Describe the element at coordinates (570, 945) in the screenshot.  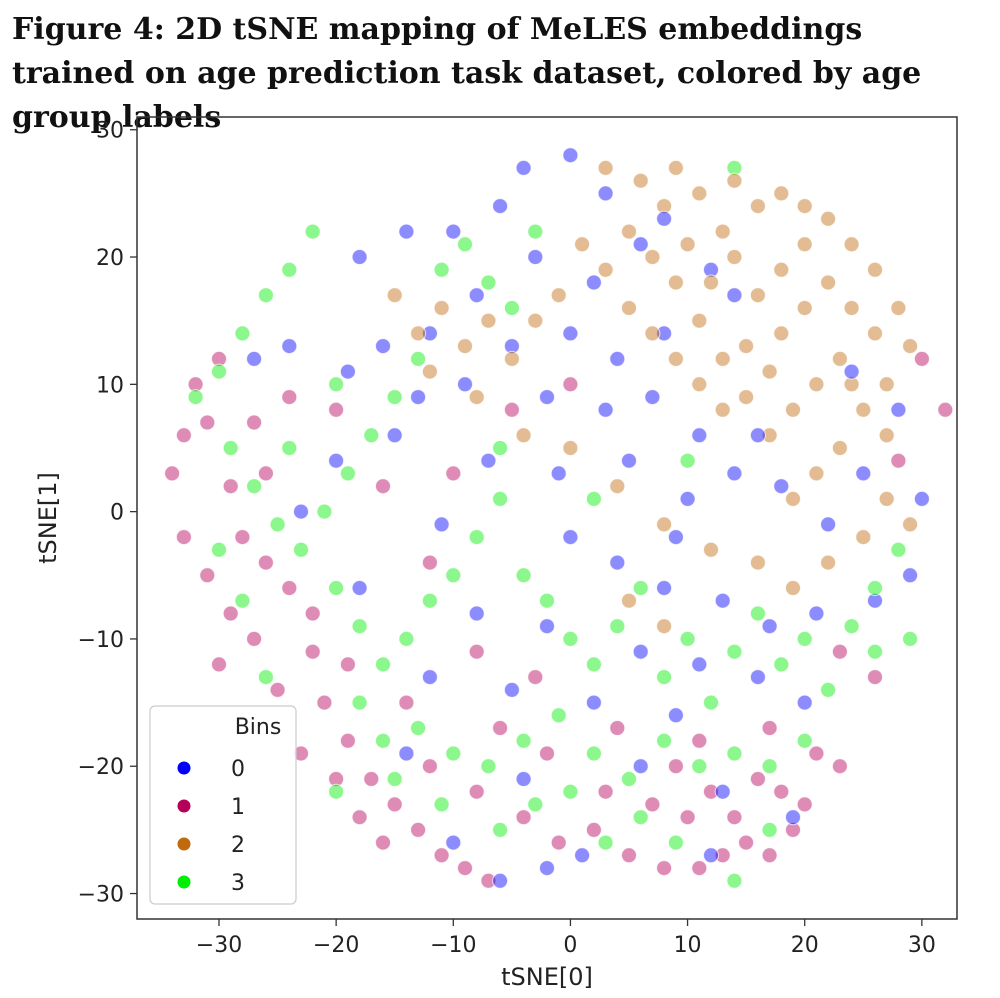
I see `x-tick-label: 0` at that location.